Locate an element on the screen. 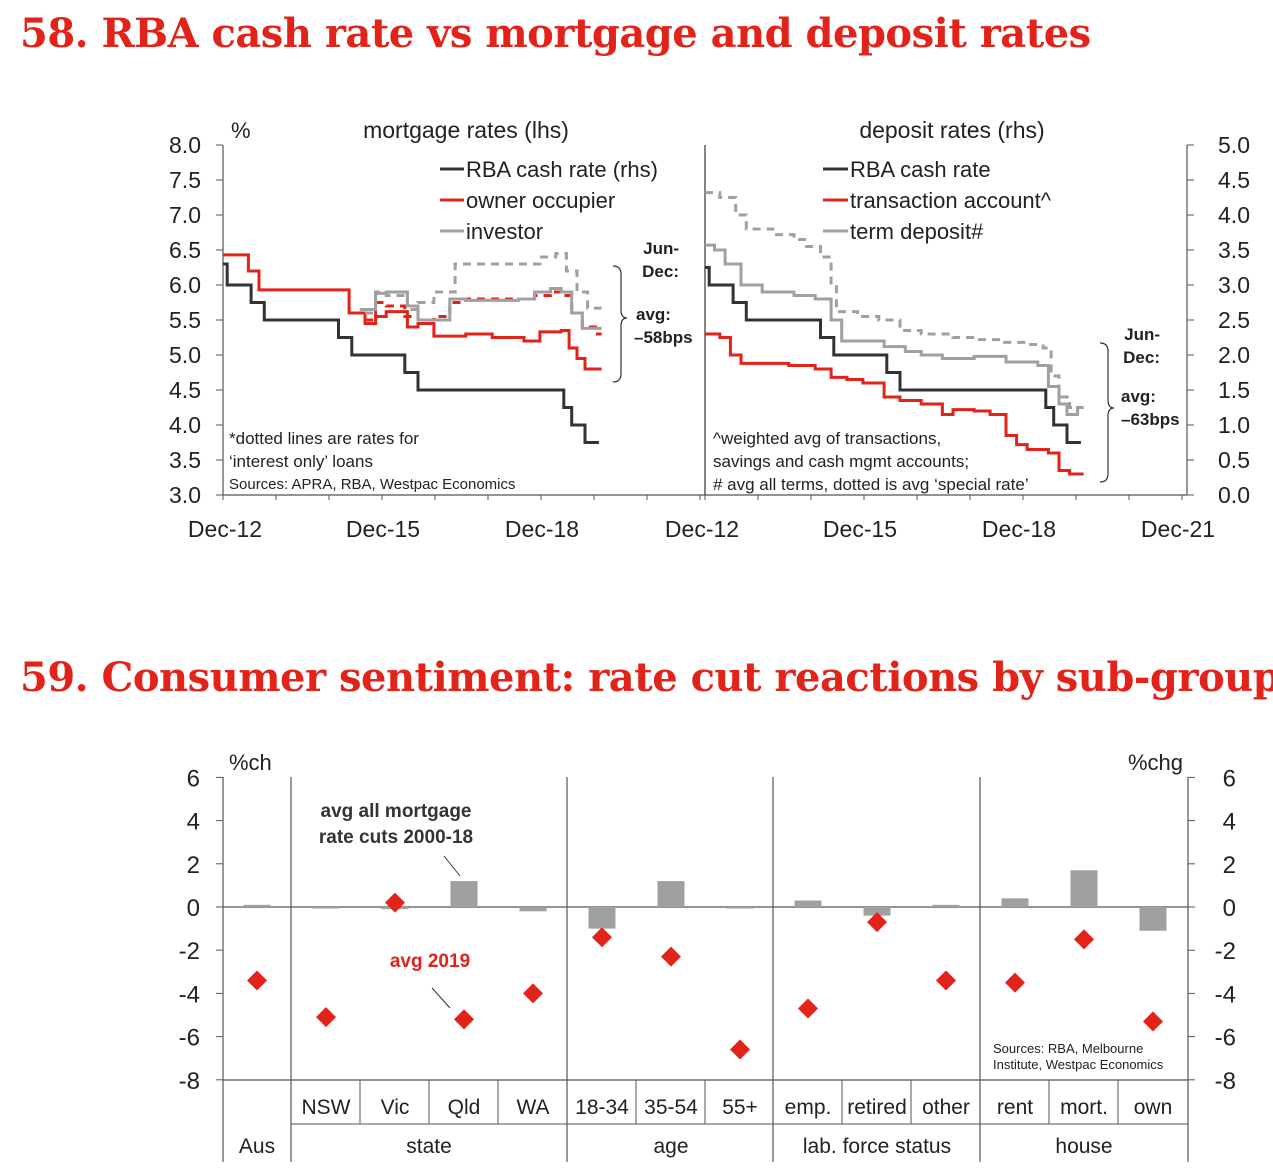 The width and height of the screenshot is (1273, 1171). left-tick-label: 4.0 is located at coordinates (185, 425).